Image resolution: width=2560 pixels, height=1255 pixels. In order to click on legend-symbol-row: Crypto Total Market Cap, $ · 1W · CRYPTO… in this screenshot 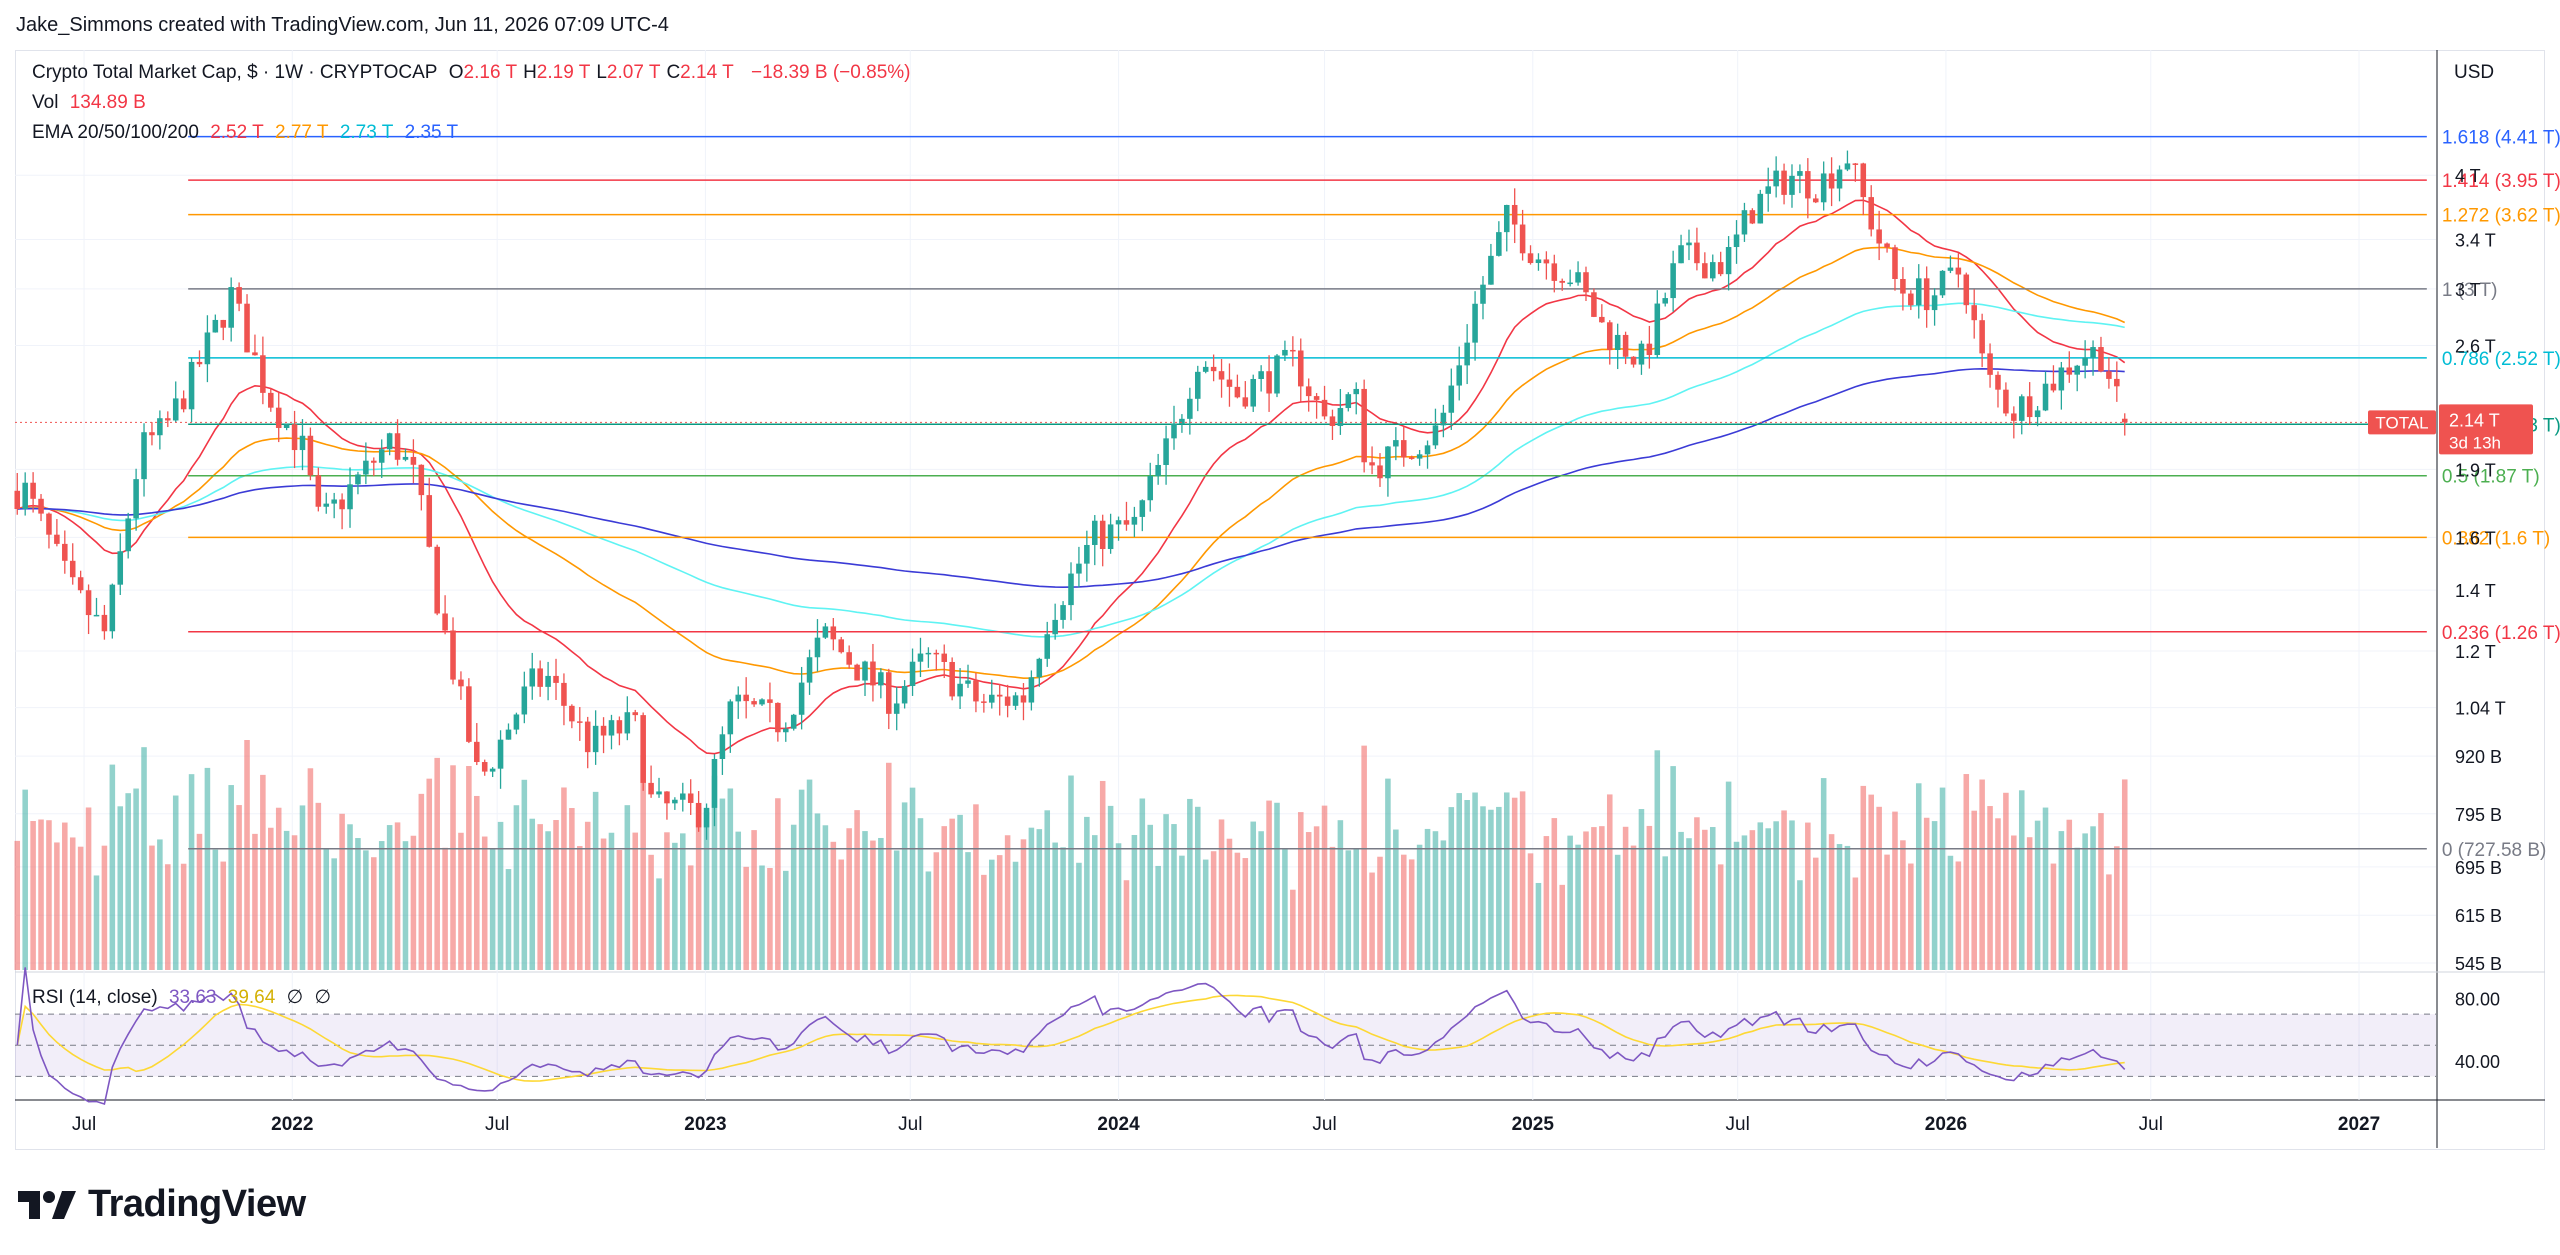, I will do `click(474, 73)`.